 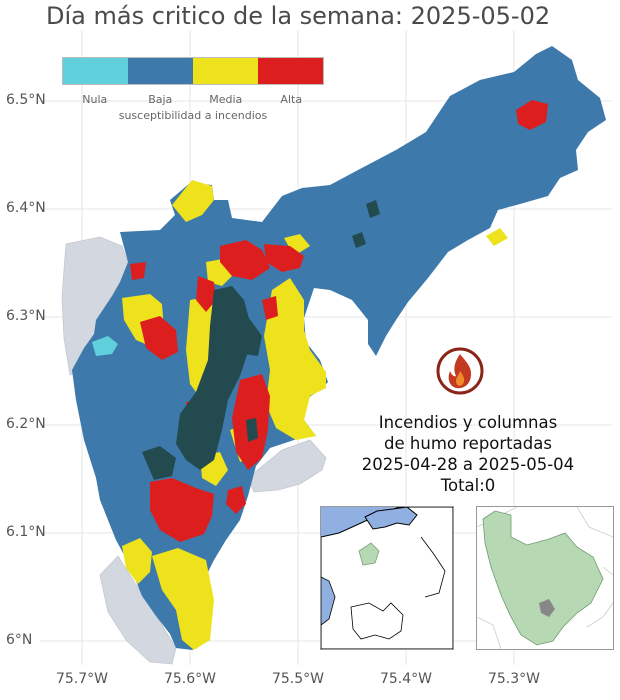 I want to click on inset-land, so click(x=387, y=578).